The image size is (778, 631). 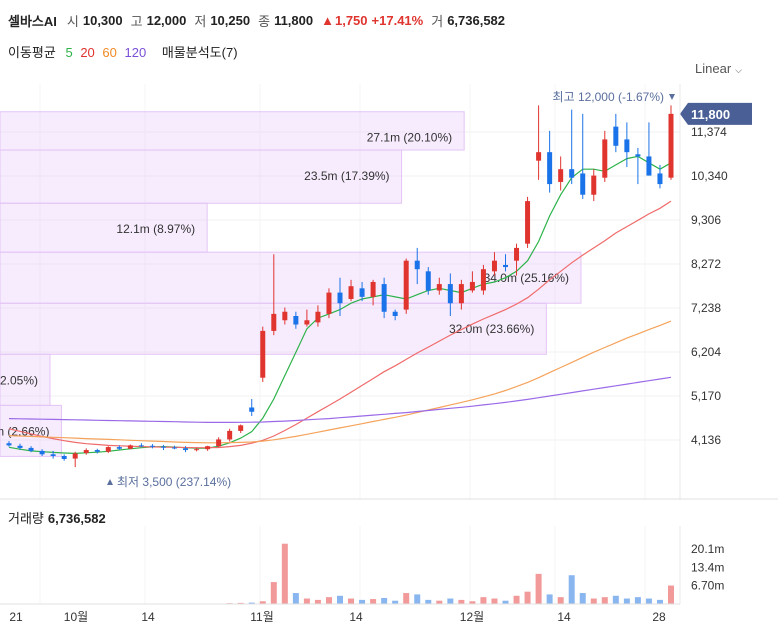 I want to click on volume-profile-label: 2.77m (2.05%), so click(x=19, y=380).